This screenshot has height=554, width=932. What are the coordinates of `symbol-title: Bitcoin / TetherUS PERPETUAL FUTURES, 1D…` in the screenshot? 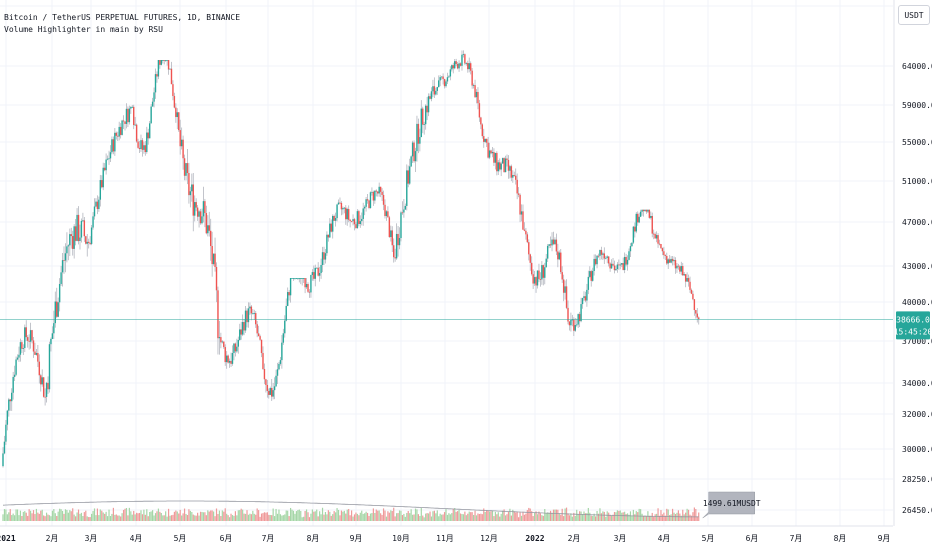 It's located at (122, 17).